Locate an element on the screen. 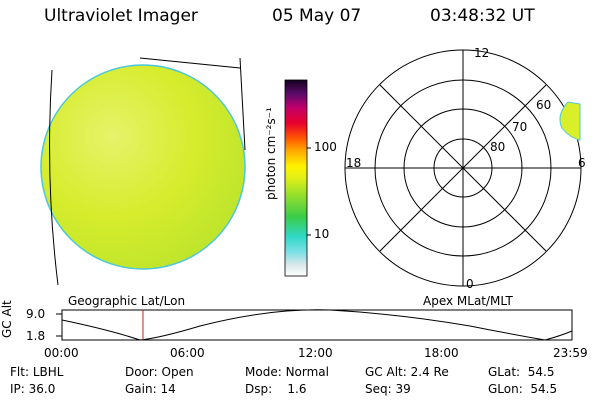 The image size is (600, 400). altitude-ytick-label-9: 9.0 is located at coordinates (36, 314).